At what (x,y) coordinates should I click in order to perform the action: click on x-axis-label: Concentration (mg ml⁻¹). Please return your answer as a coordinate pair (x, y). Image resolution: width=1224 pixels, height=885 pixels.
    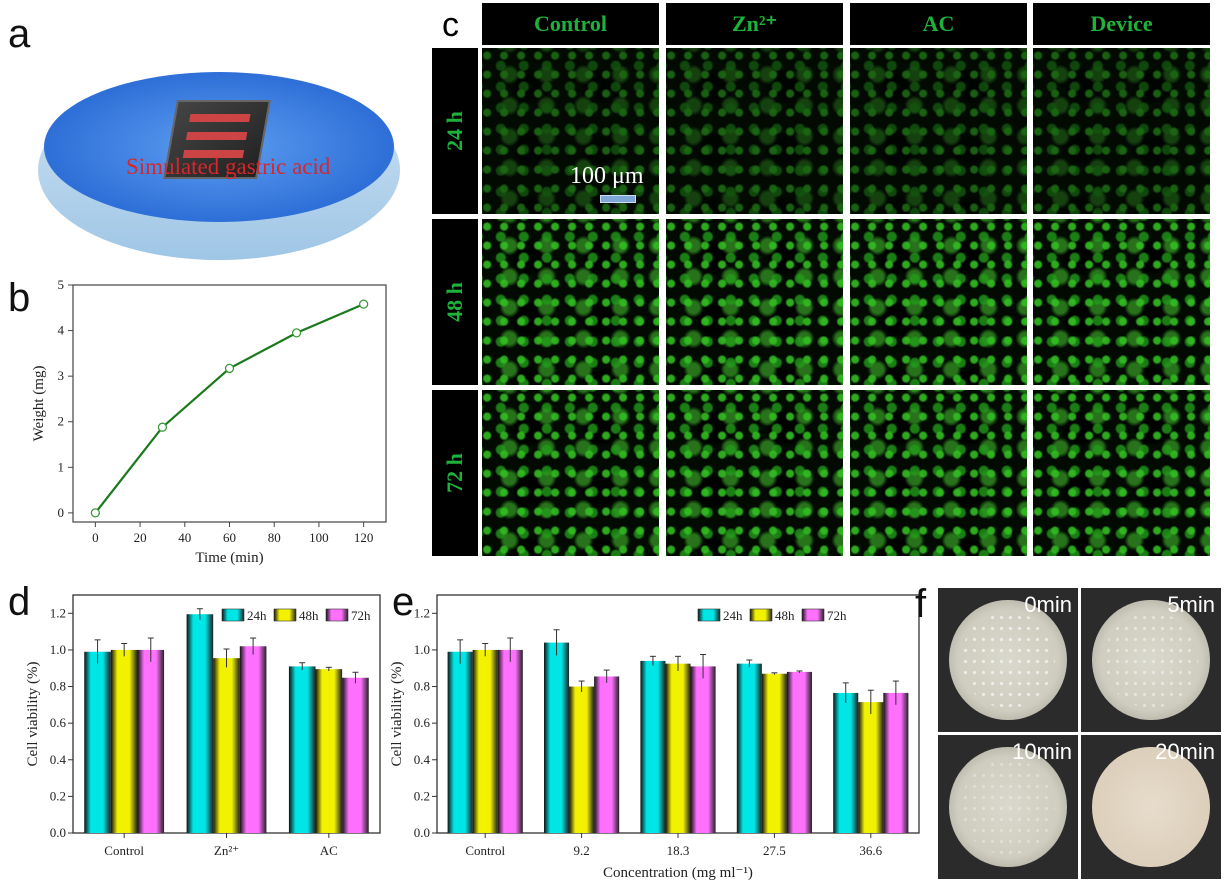
    Looking at the image, I should click on (678, 873).